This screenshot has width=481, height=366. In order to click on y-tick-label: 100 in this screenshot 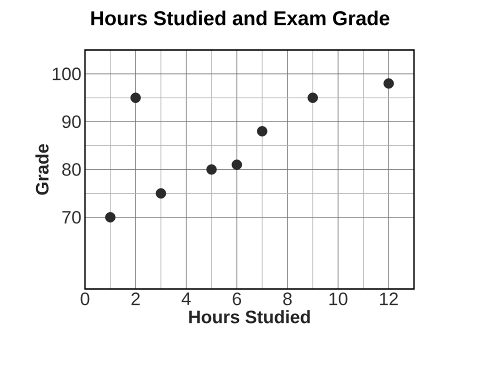, I will do `click(66, 74)`.